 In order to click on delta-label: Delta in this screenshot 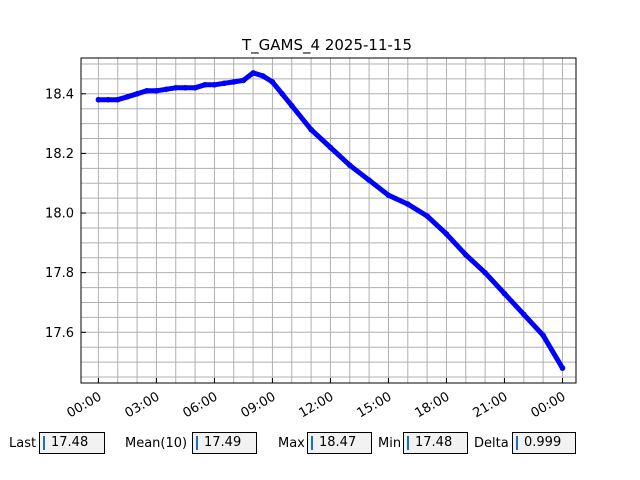, I will do `click(491, 443)`.